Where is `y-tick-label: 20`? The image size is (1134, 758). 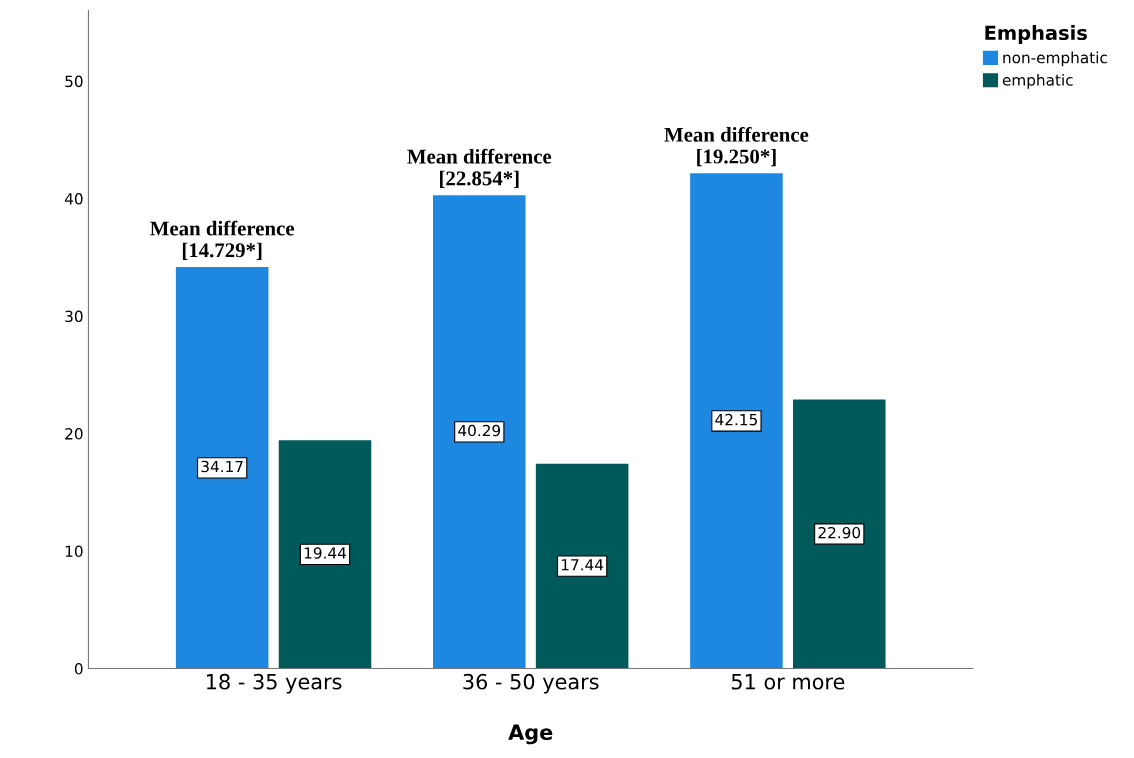 y-tick-label: 20 is located at coordinates (74, 434).